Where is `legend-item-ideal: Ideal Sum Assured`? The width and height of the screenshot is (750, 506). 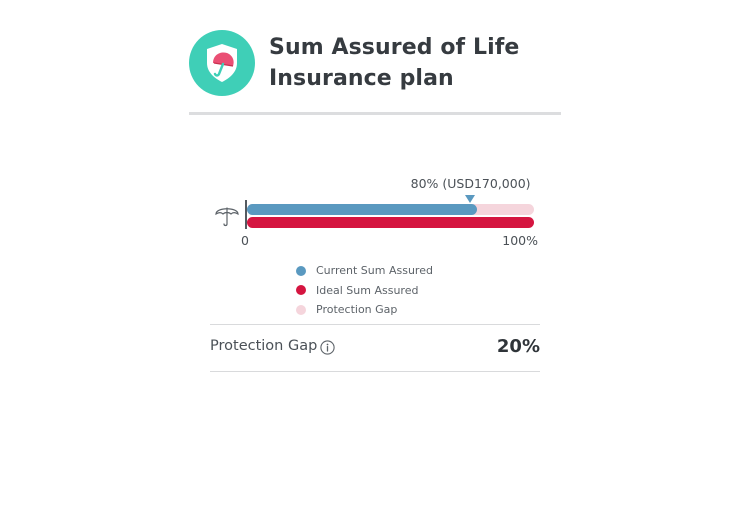 legend-item-ideal: Ideal Sum Assured is located at coordinates (364, 291).